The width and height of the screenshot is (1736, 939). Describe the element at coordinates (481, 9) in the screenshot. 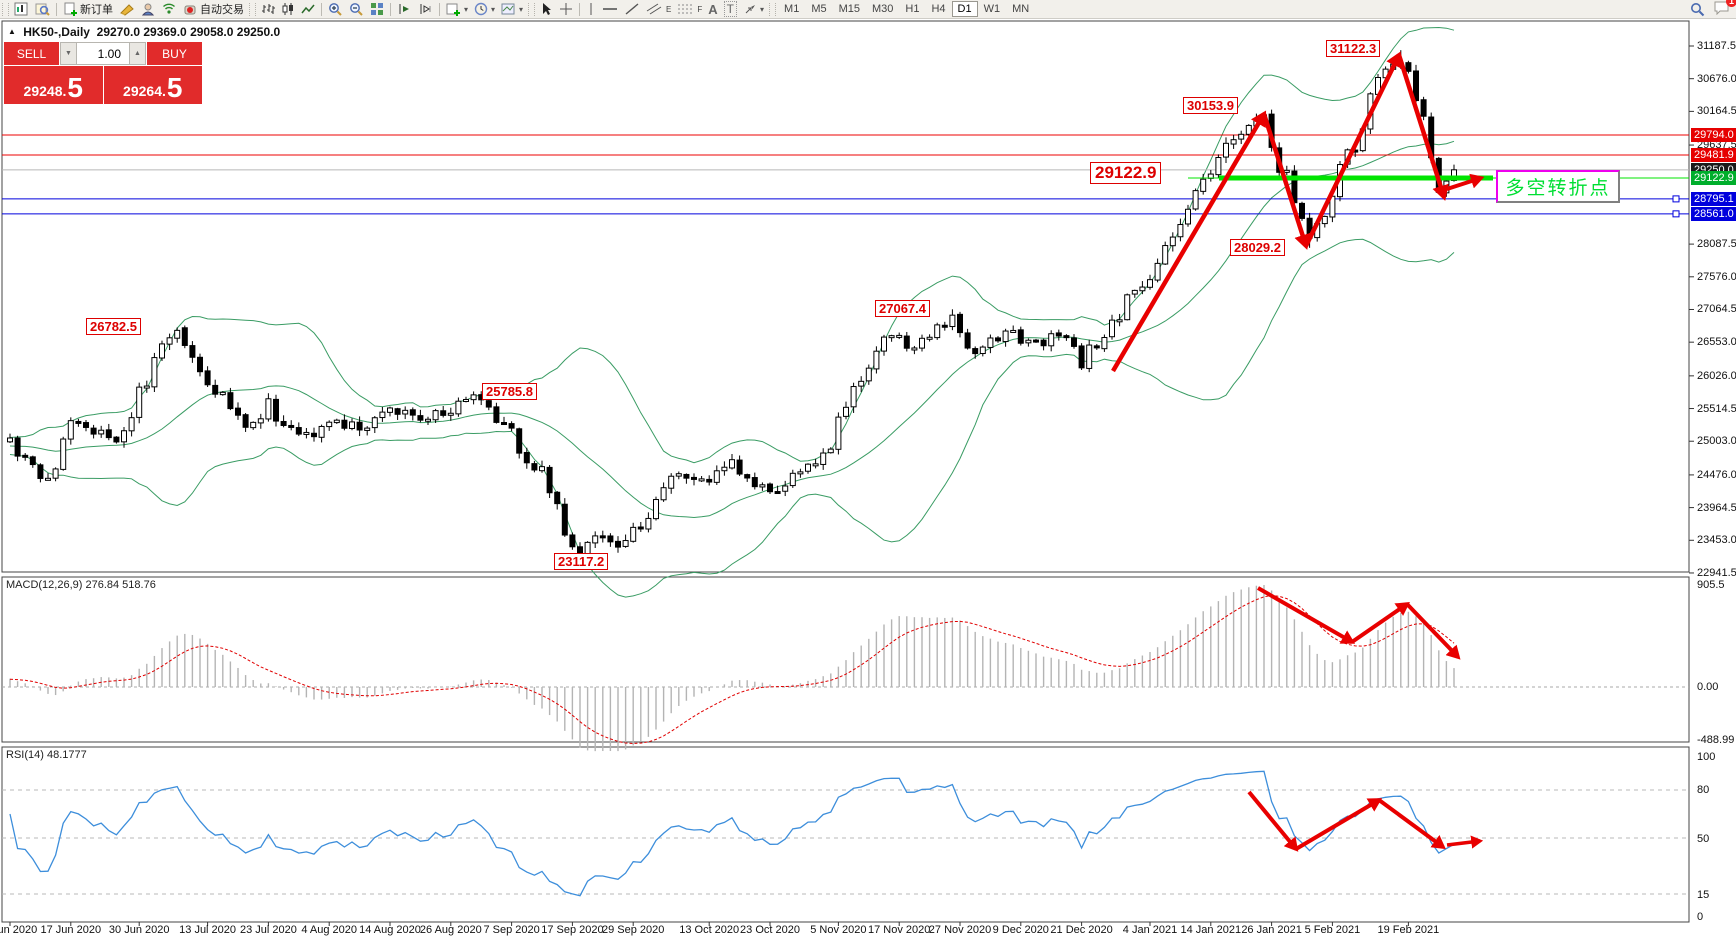

I see `clock-icon` at that location.